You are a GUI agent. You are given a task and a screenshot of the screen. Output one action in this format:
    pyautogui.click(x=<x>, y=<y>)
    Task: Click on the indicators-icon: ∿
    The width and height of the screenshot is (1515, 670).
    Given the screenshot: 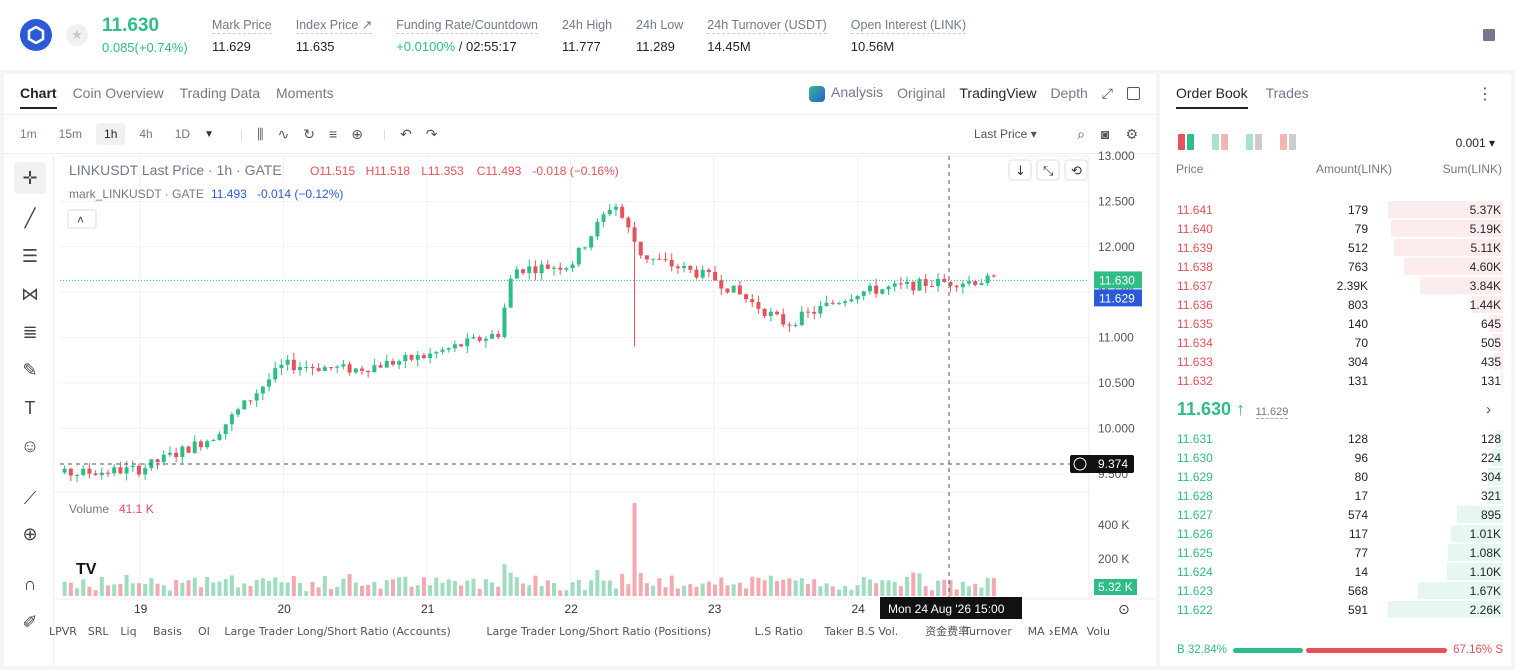 What is the action you would take?
    pyautogui.click(x=283, y=133)
    